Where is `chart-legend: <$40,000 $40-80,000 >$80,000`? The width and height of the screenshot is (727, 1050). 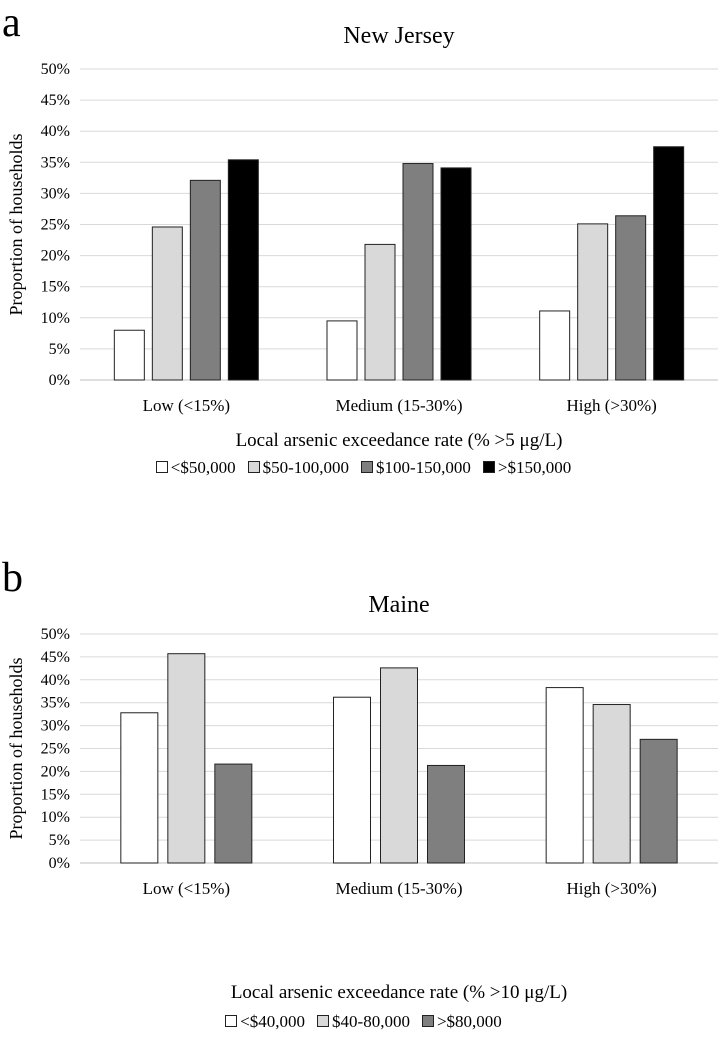
chart-legend: <$40,000 $40-80,000 >$80,000 is located at coordinates (363, 1022).